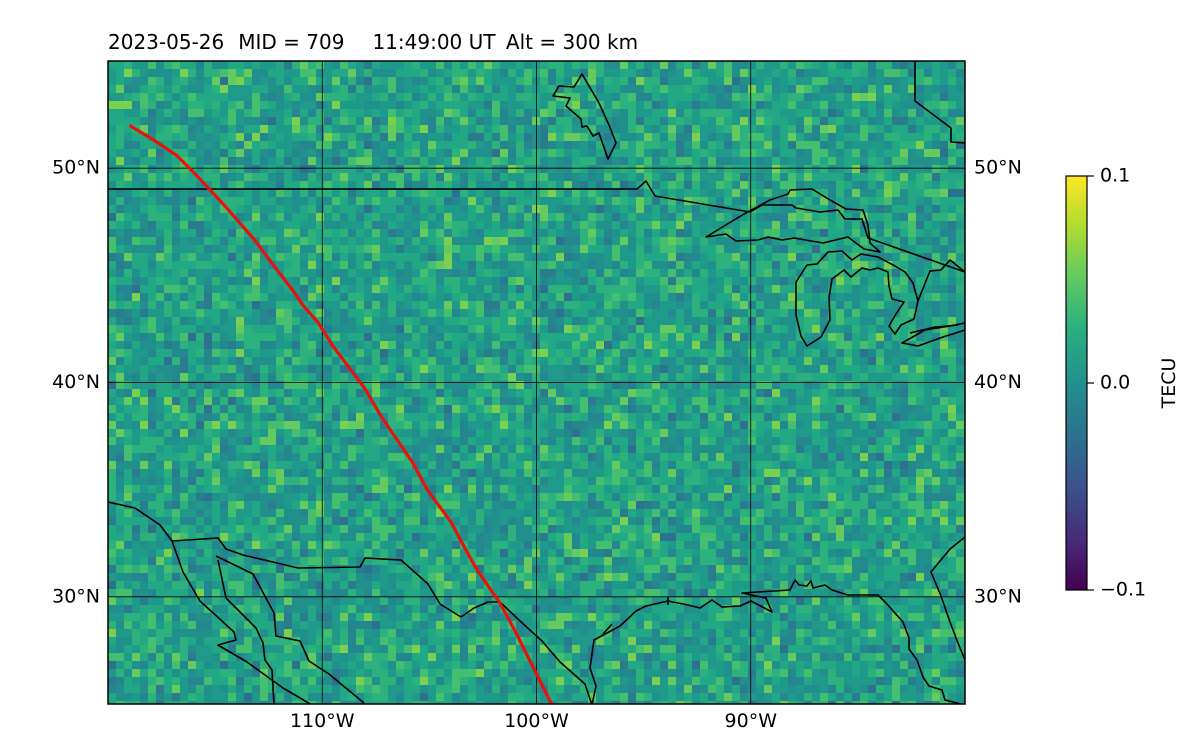  Describe the element at coordinates (939, 102) in the screenshot. I see `hudson-bay-shore` at that location.